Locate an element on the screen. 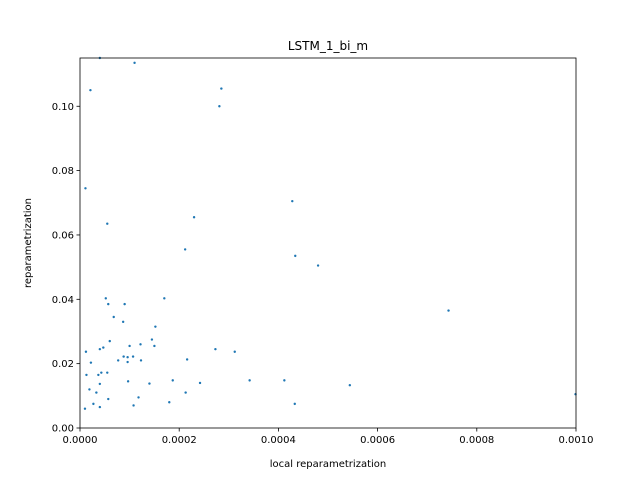 This screenshot has height=480, width=640. x-tick-label: 0.0006 is located at coordinates (377, 440).